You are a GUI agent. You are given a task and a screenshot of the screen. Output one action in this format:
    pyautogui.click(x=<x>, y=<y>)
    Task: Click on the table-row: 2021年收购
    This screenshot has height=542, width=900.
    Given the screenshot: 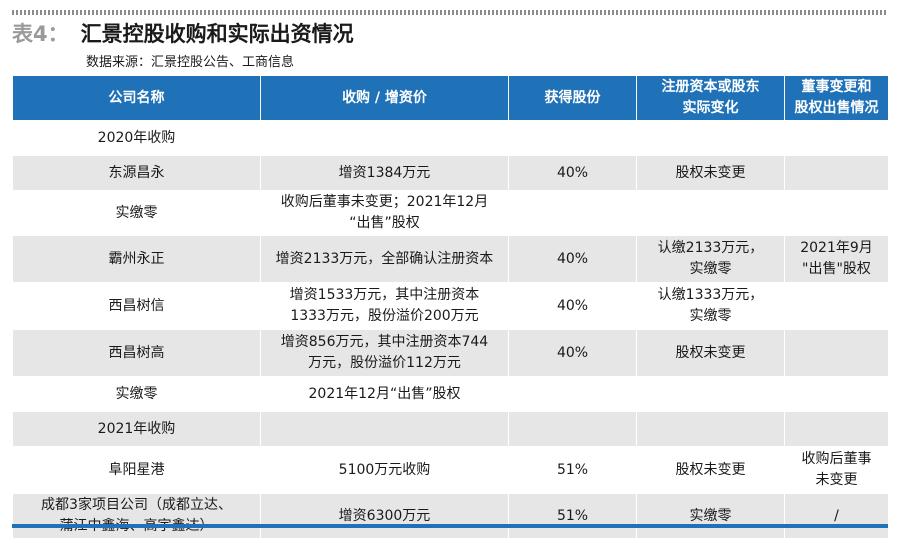 What is the action you would take?
    pyautogui.click(x=450, y=429)
    